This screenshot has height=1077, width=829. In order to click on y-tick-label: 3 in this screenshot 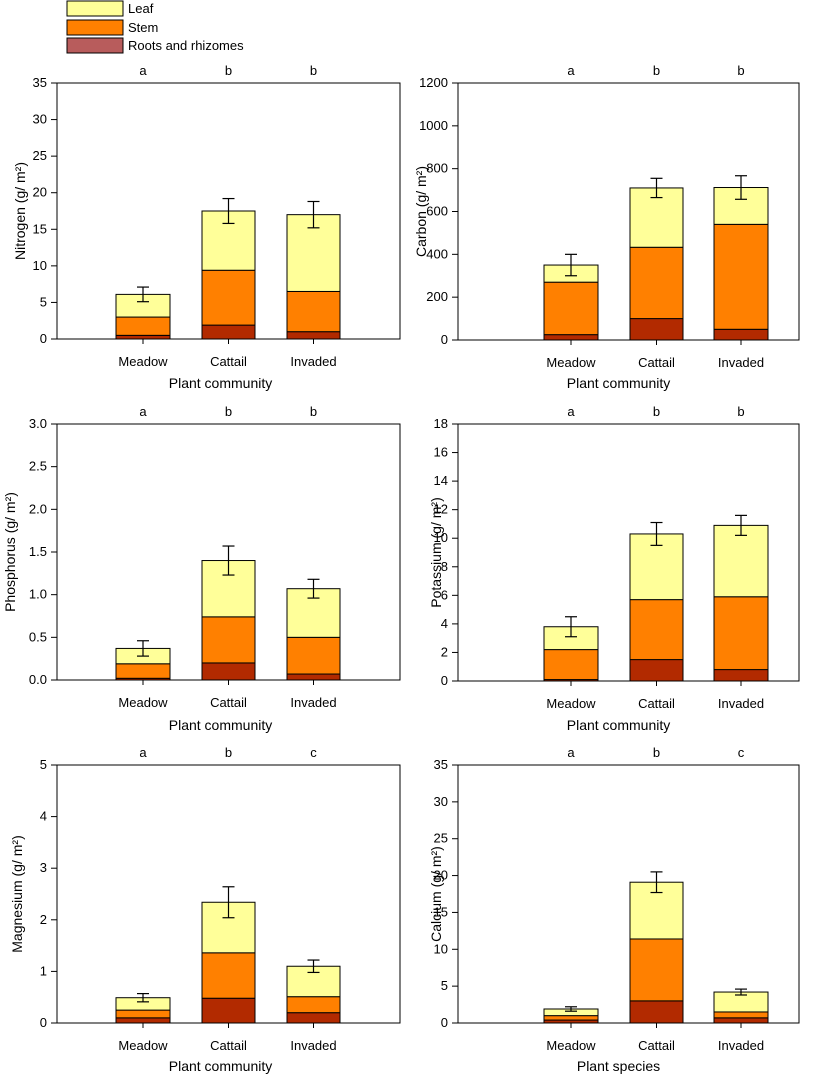, I will do `click(43, 867)`.